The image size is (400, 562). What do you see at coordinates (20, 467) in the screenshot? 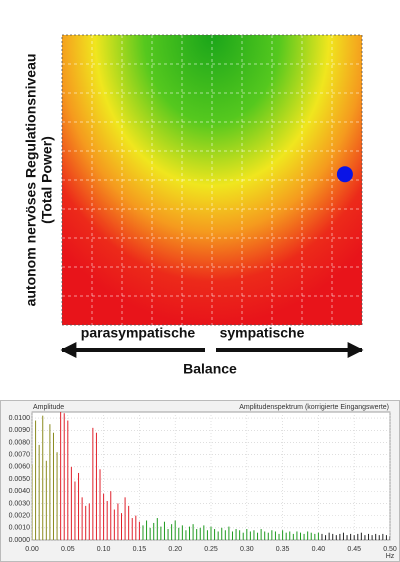
I see `y-tick-label: 0.0060` at bounding box center [20, 467].